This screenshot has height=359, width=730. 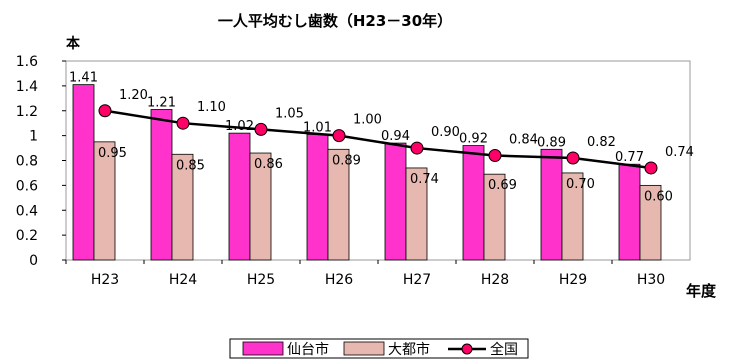 What do you see at coordinates (308, 349) in the screenshot?
I see `legend-label-sendai: 仙台市` at bounding box center [308, 349].